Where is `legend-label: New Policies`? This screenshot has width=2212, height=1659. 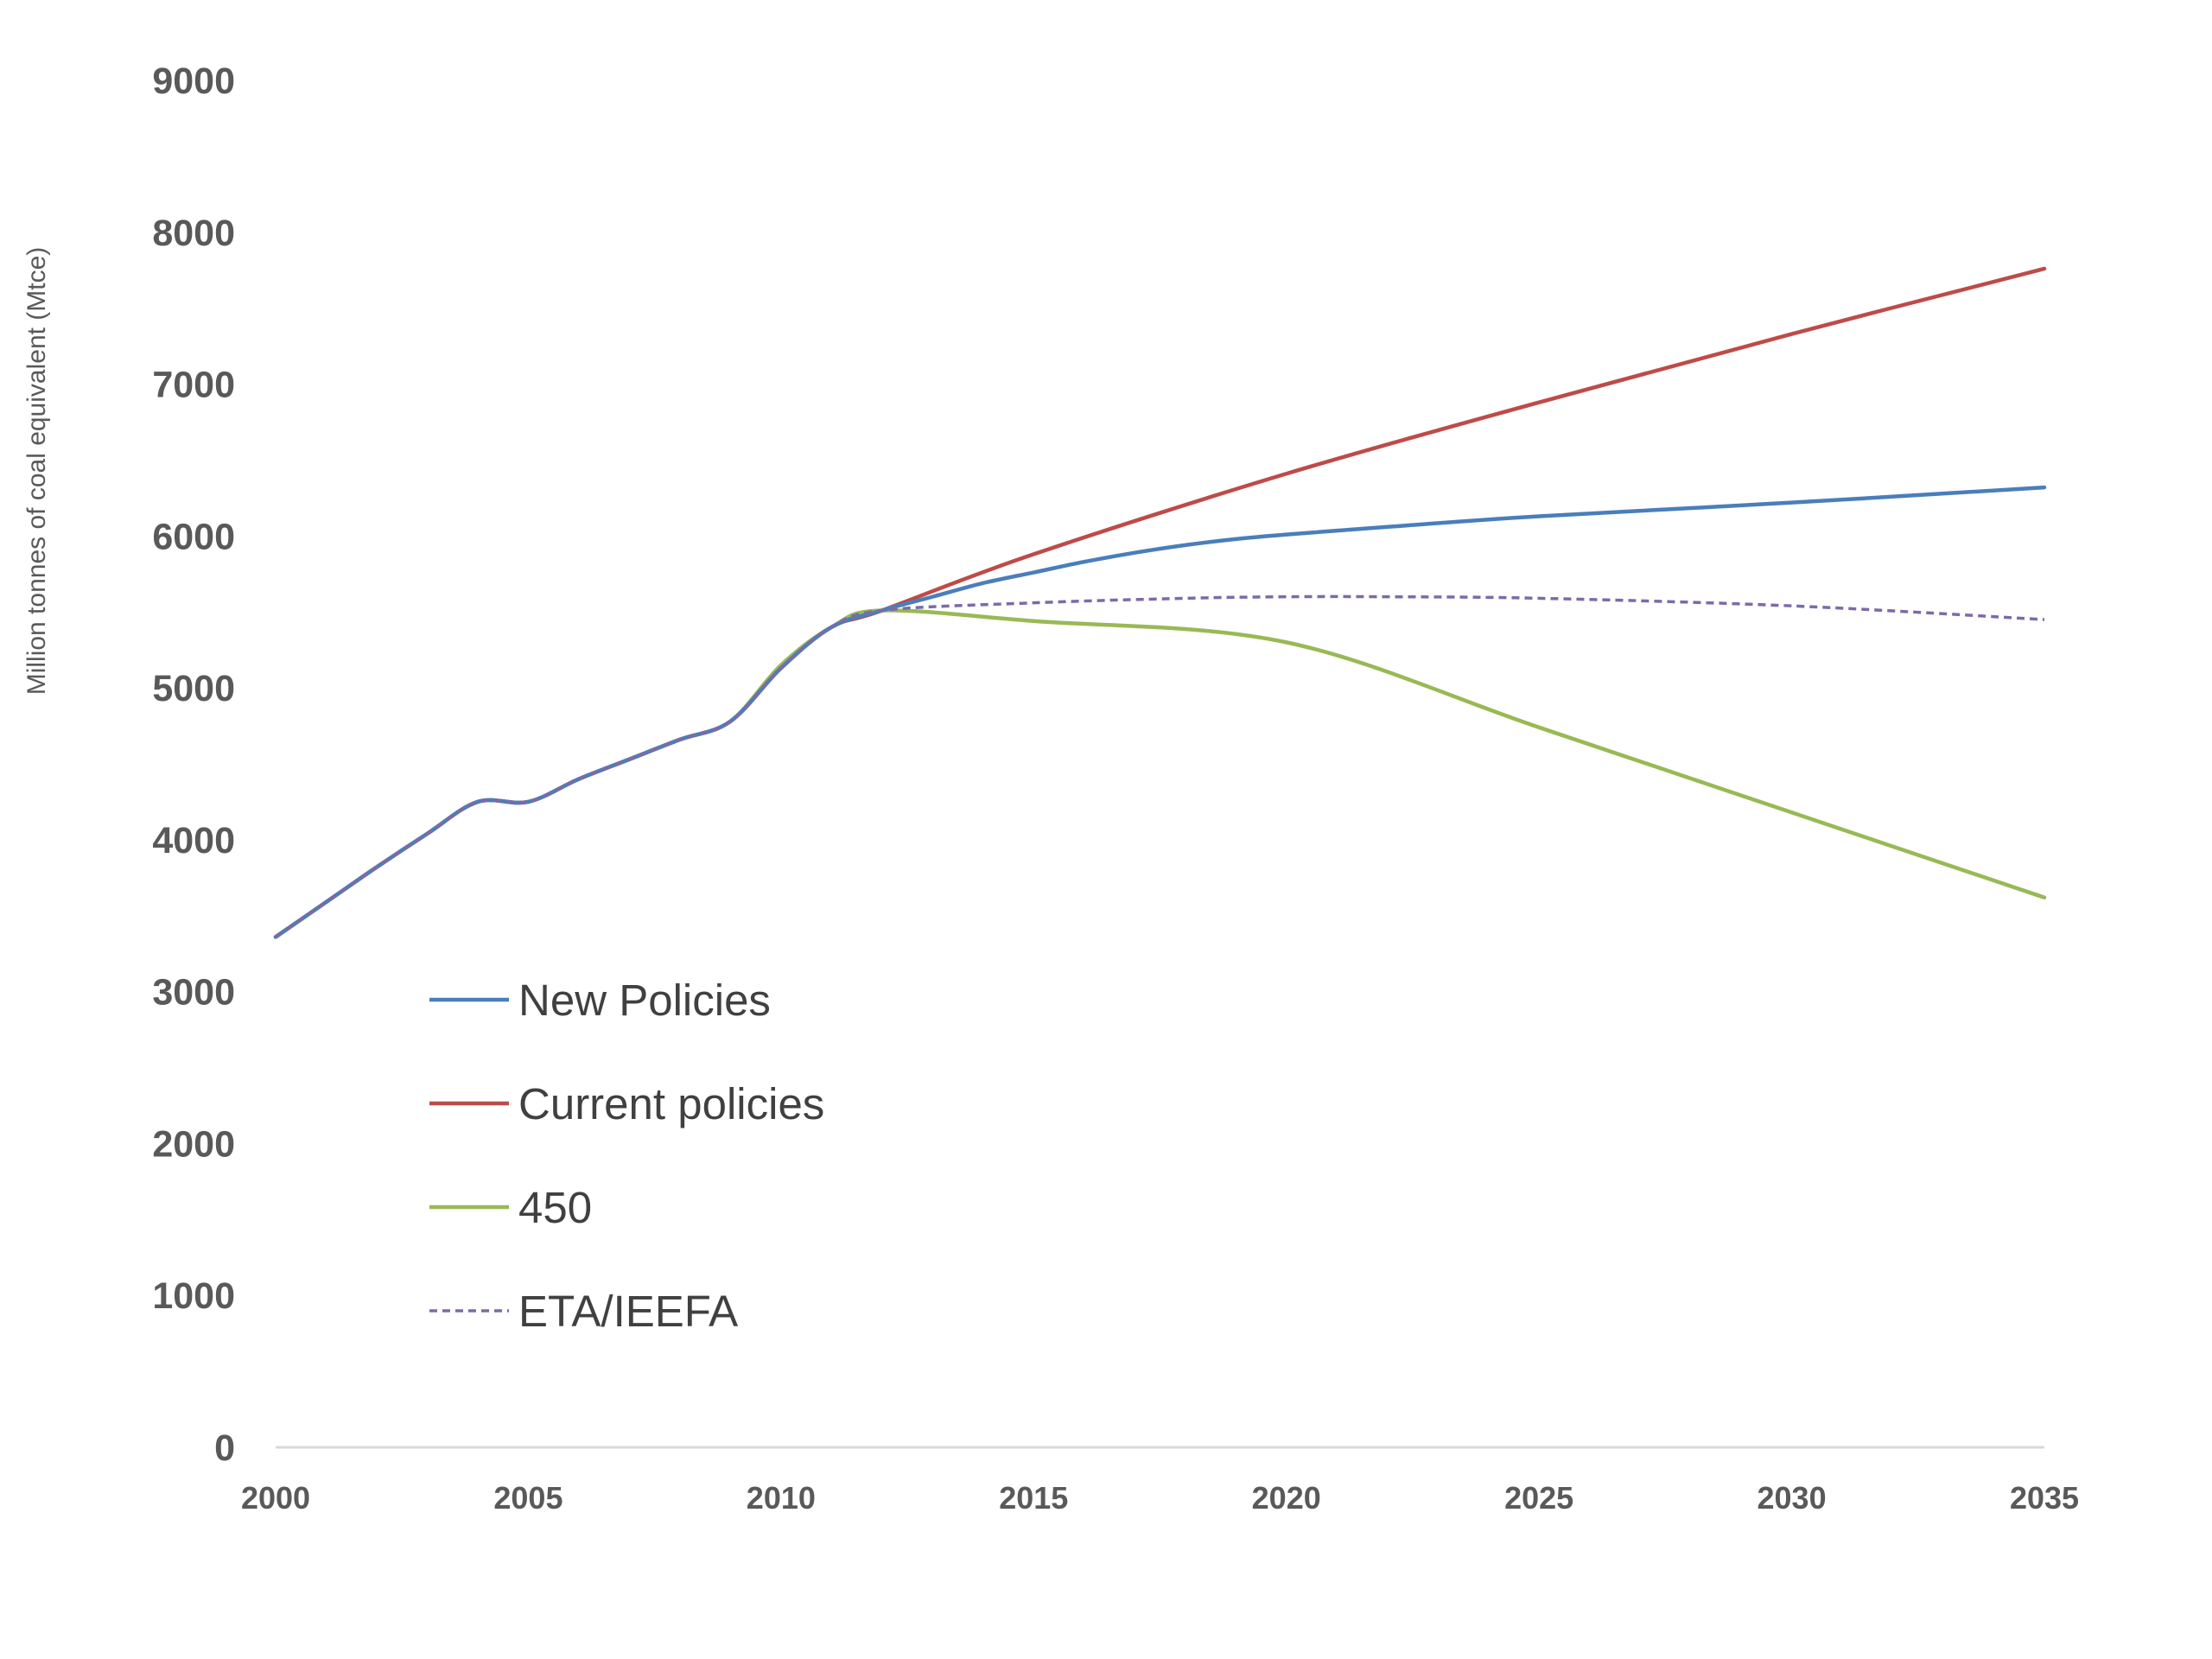 legend-label: New Policies is located at coordinates (644, 1000).